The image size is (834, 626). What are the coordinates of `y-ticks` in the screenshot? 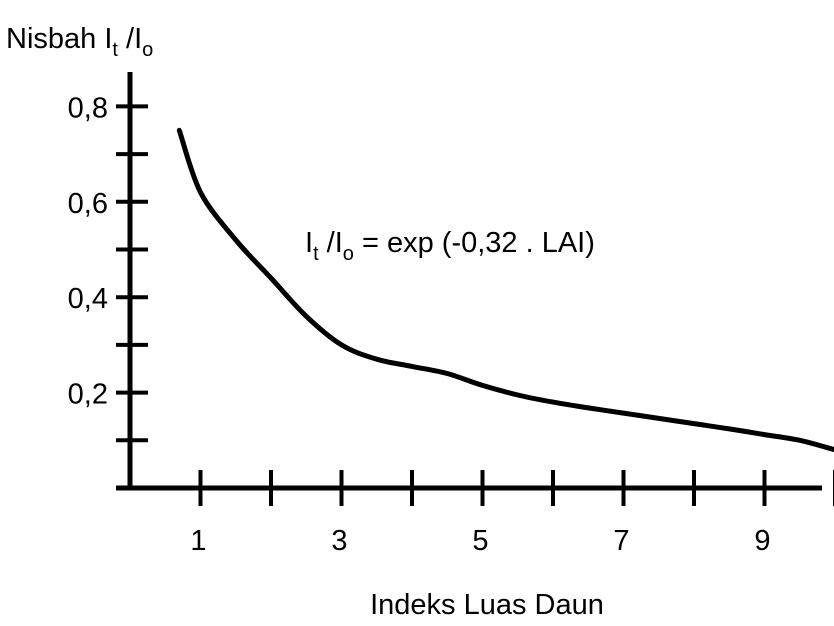 It's located at (132, 273).